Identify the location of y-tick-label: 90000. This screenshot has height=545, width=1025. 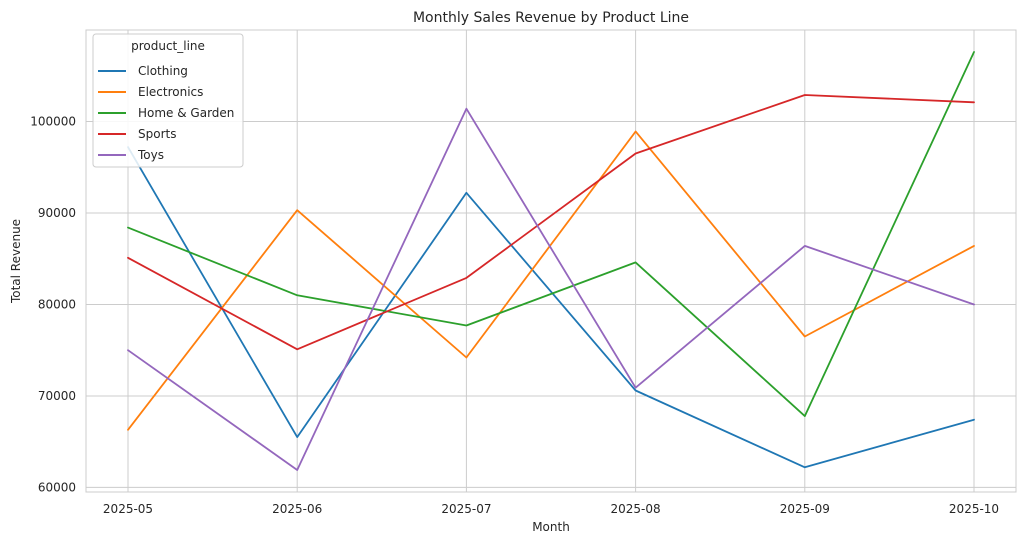
(57, 213).